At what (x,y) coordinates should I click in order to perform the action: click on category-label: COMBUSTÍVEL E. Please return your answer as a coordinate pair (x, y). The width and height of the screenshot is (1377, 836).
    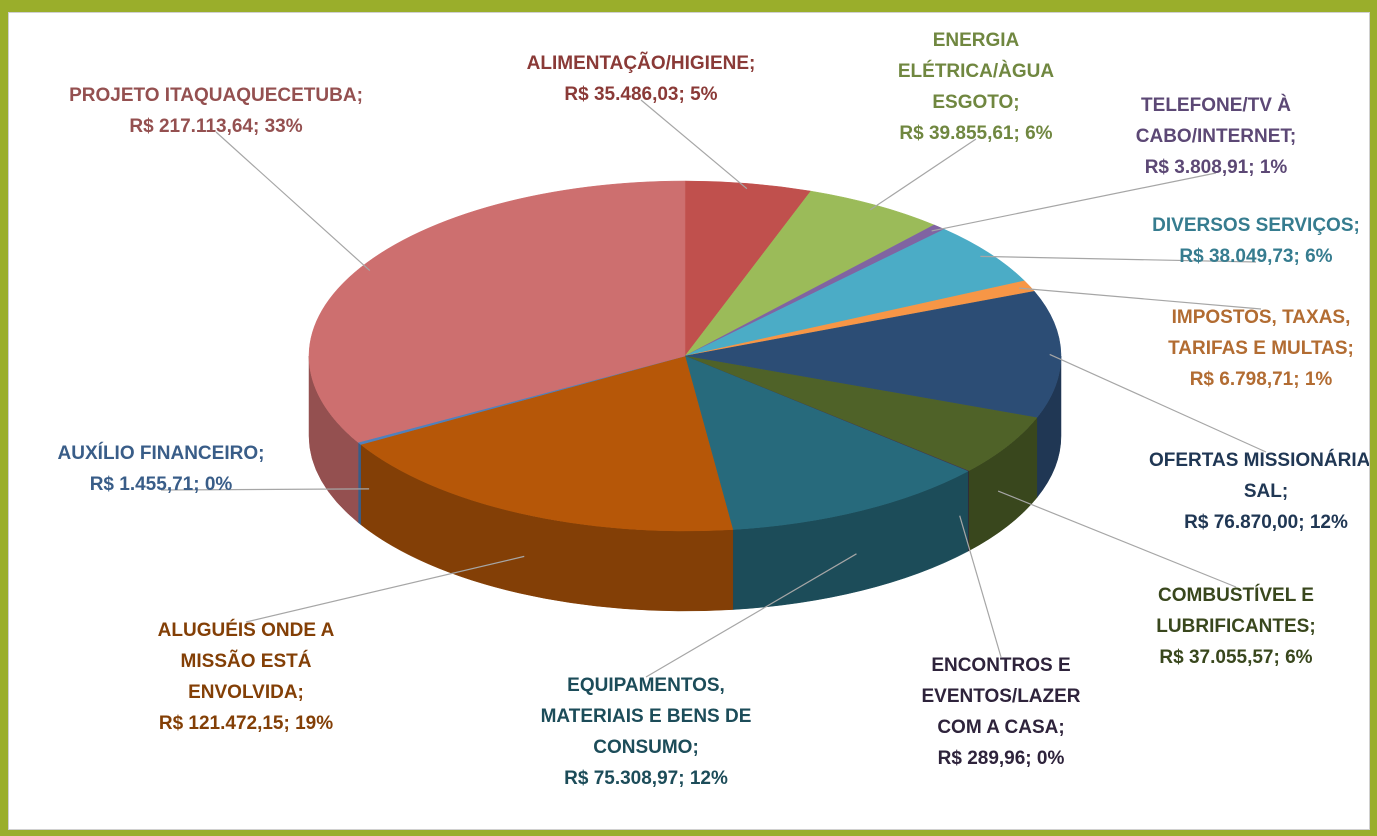
    Looking at the image, I should click on (1236, 595).